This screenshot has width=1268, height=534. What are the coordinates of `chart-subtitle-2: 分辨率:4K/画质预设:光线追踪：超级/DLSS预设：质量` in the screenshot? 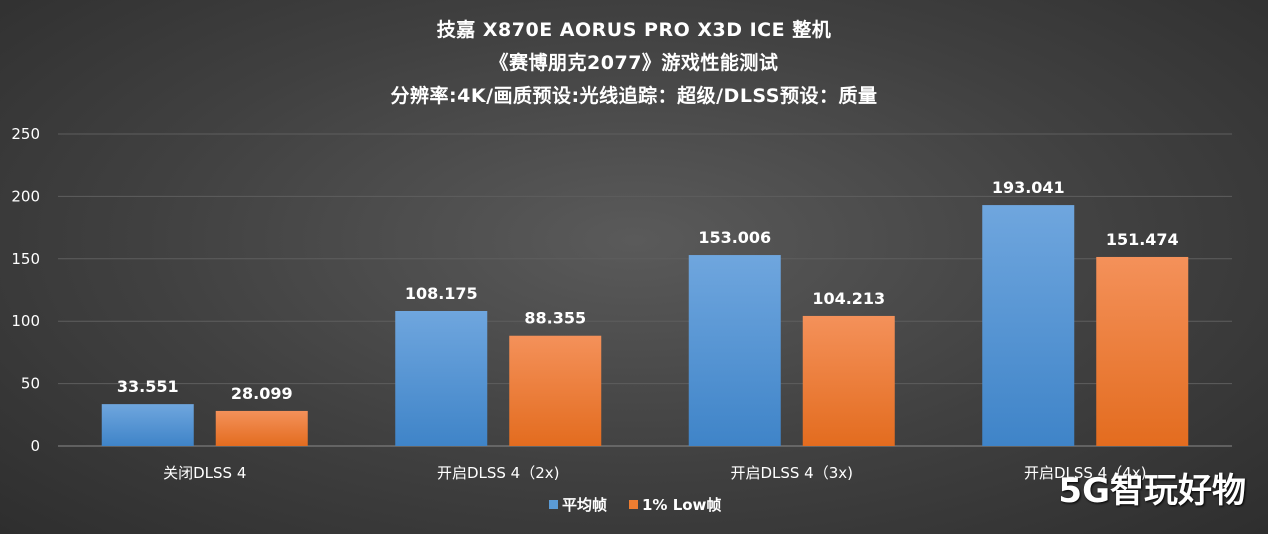 It's located at (634, 96).